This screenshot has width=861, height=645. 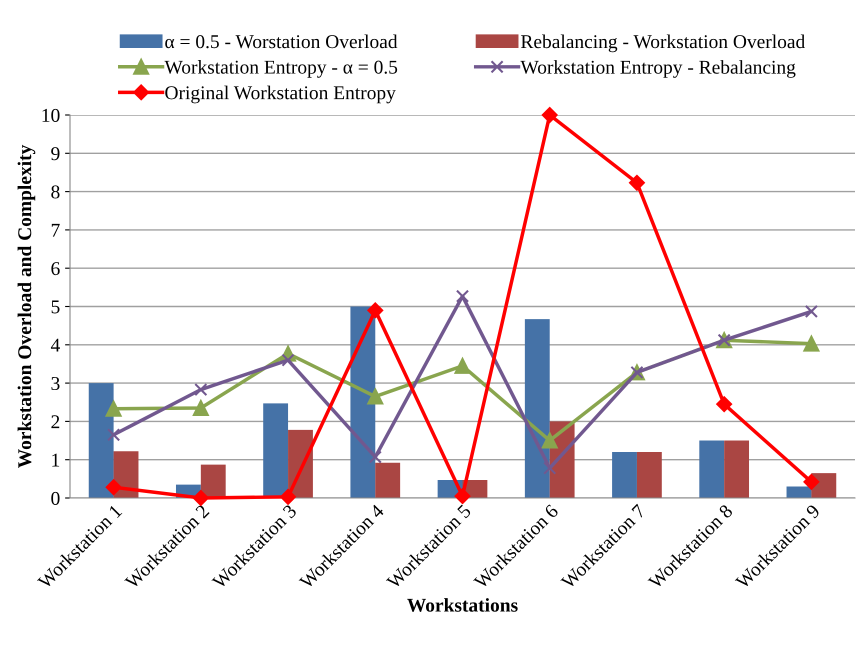 I want to click on y-tick-label: 0, so click(x=55, y=498).